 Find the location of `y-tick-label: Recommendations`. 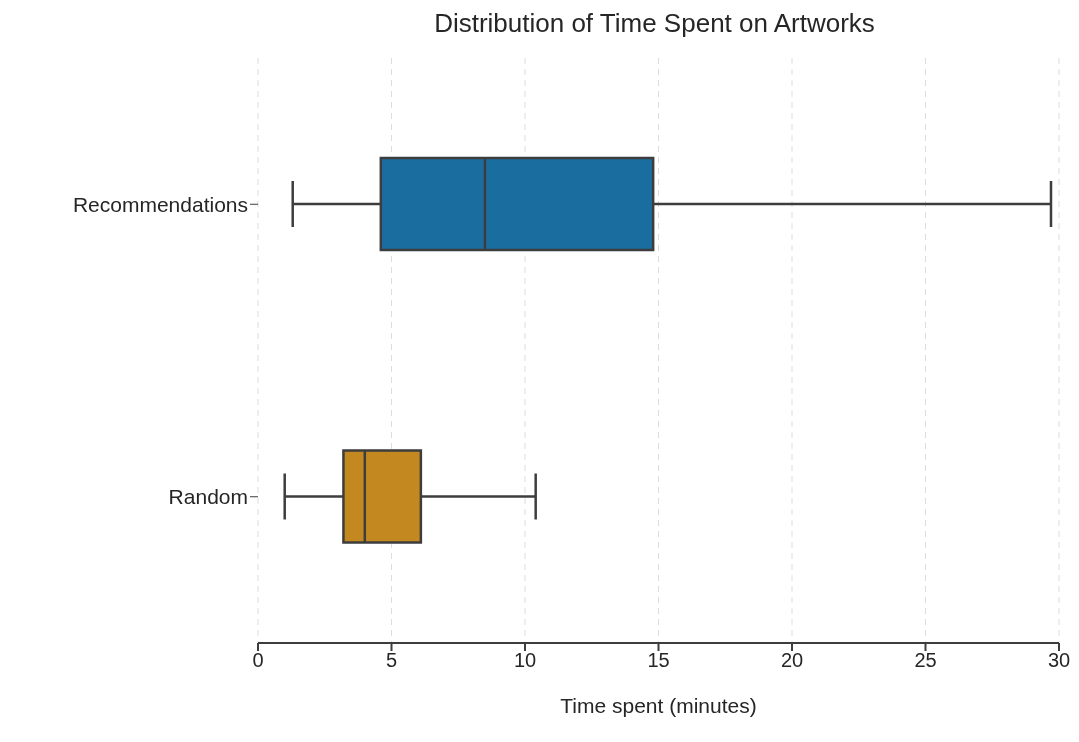

y-tick-label: Recommendations is located at coordinates (160, 204).